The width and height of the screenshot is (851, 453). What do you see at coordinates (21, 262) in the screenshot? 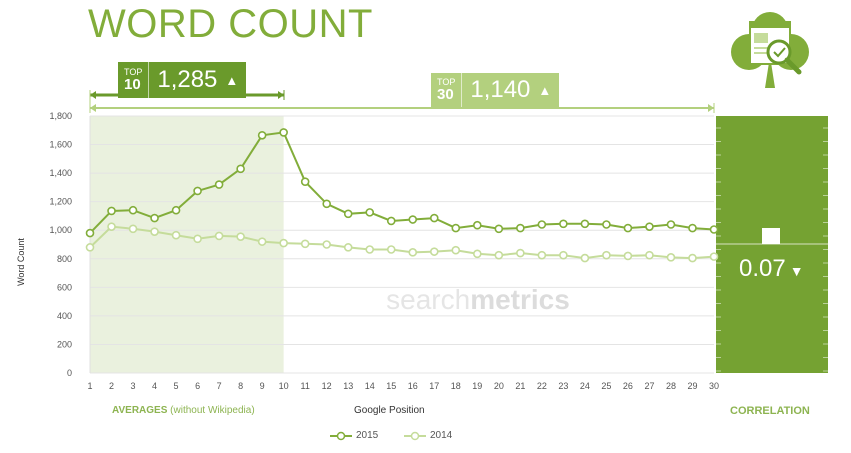
I see `y-axis-label: Word Count` at bounding box center [21, 262].